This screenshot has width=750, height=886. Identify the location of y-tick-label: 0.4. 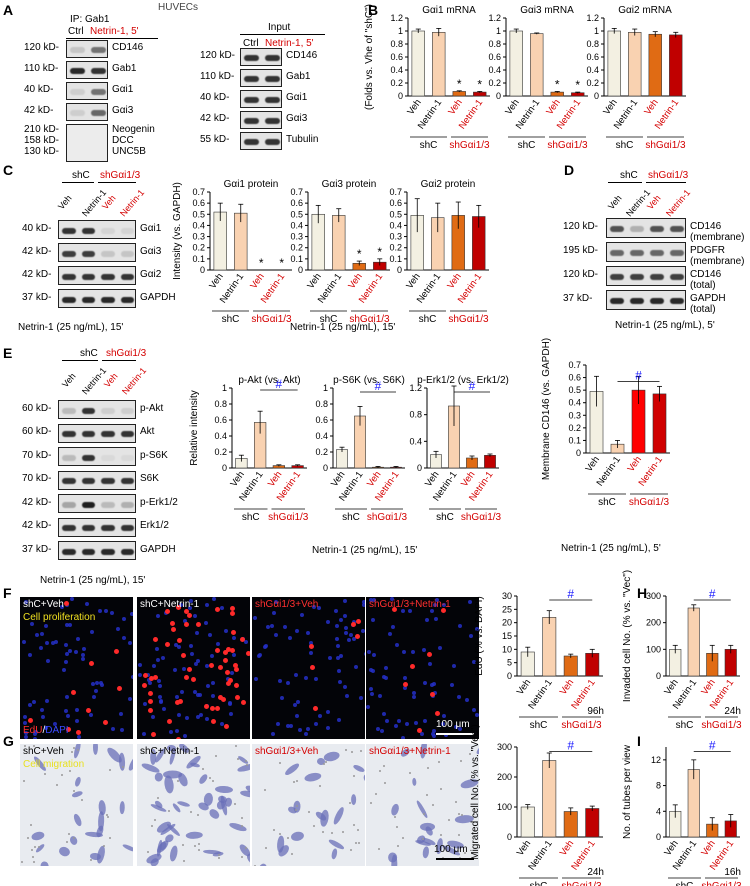
(574, 403).